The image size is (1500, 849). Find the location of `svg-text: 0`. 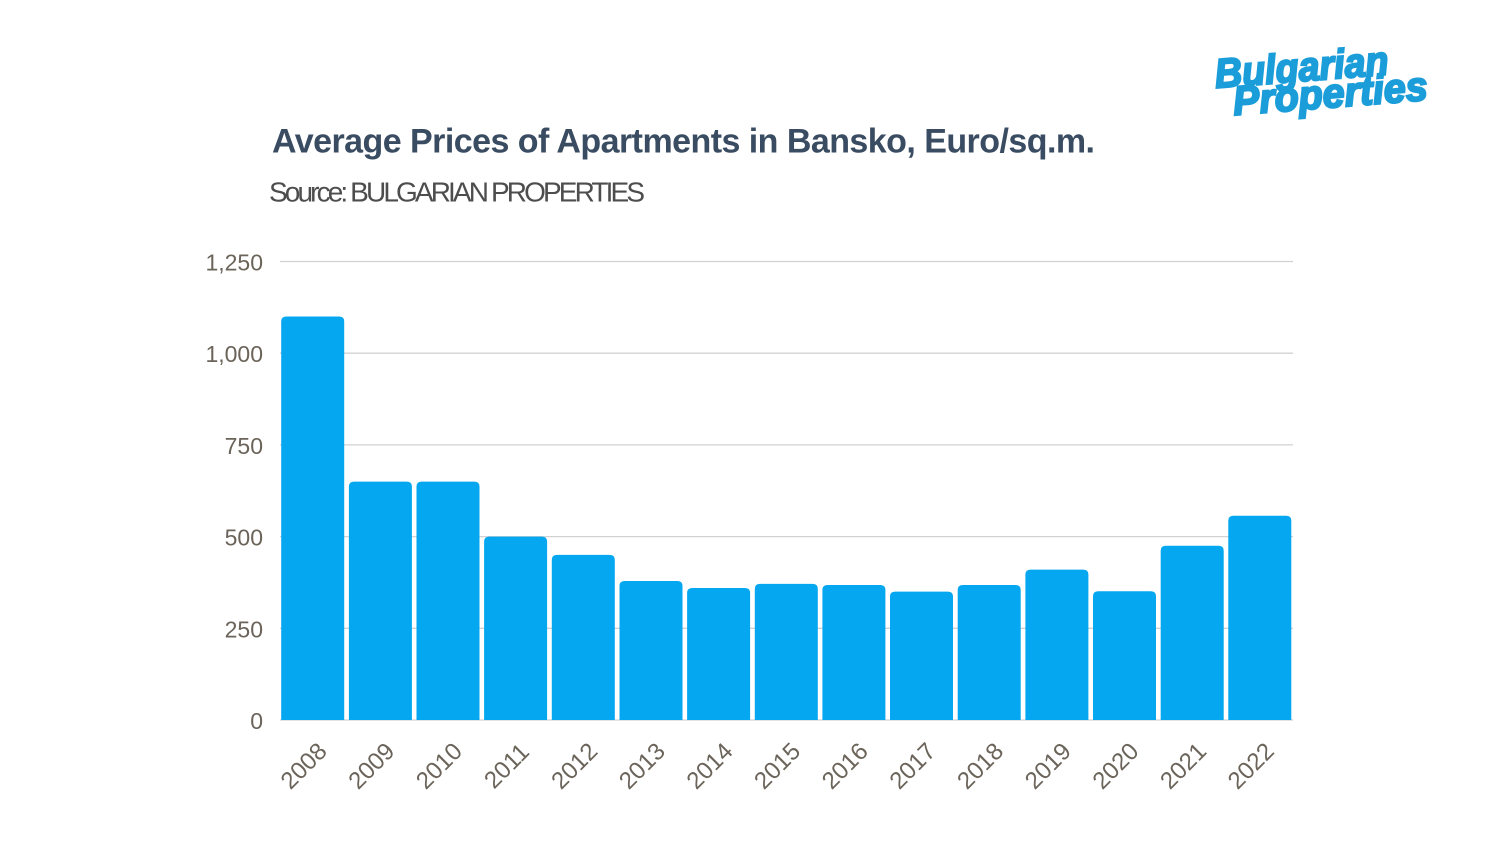

svg-text: 0 is located at coordinates (256, 721).